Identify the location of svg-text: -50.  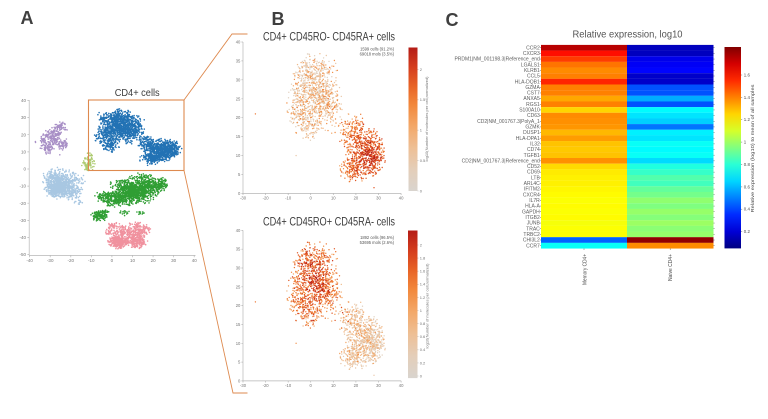
(22, 254).